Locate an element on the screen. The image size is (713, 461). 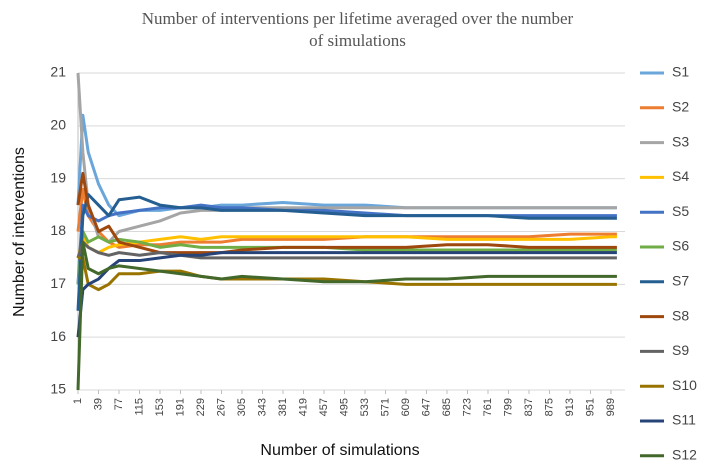
x-tick-label: 799 is located at coordinates (508, 407).